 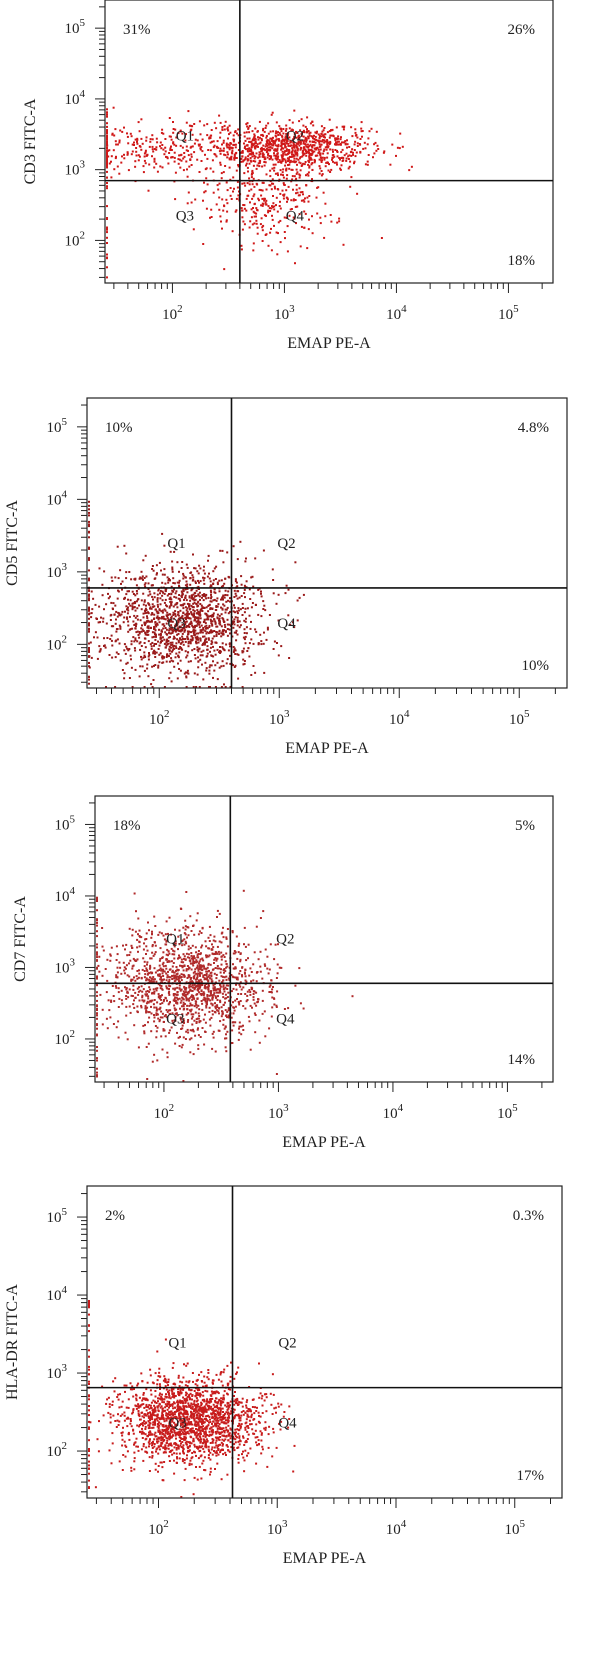 What do you see at coordinates (399, 718) in the screenshot?
I see `x-tick-label: 10⁴` at bounding box center [399, 718].